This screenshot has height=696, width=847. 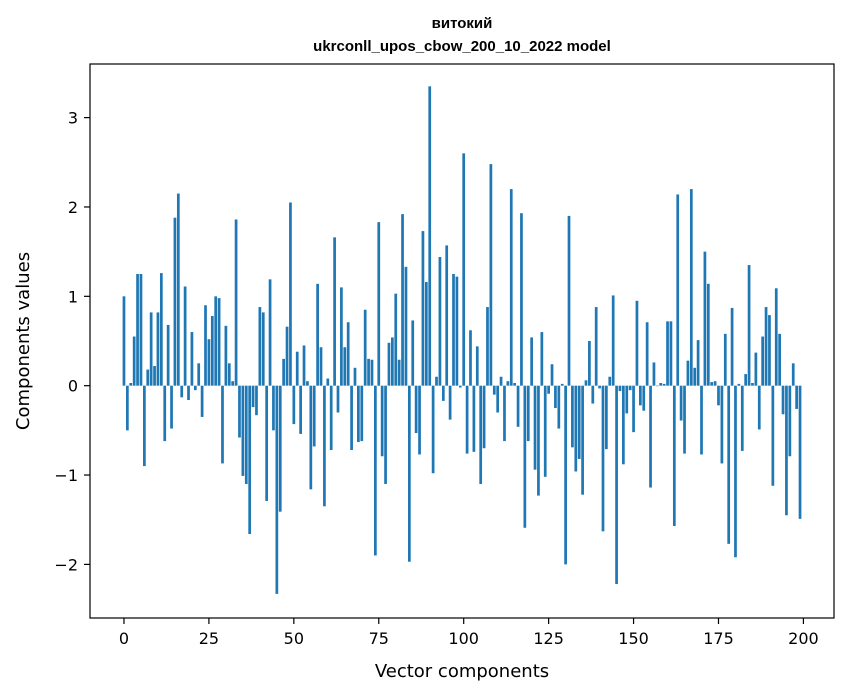 I want to click on x-tick-label: 200, so click(x=803, y=638).